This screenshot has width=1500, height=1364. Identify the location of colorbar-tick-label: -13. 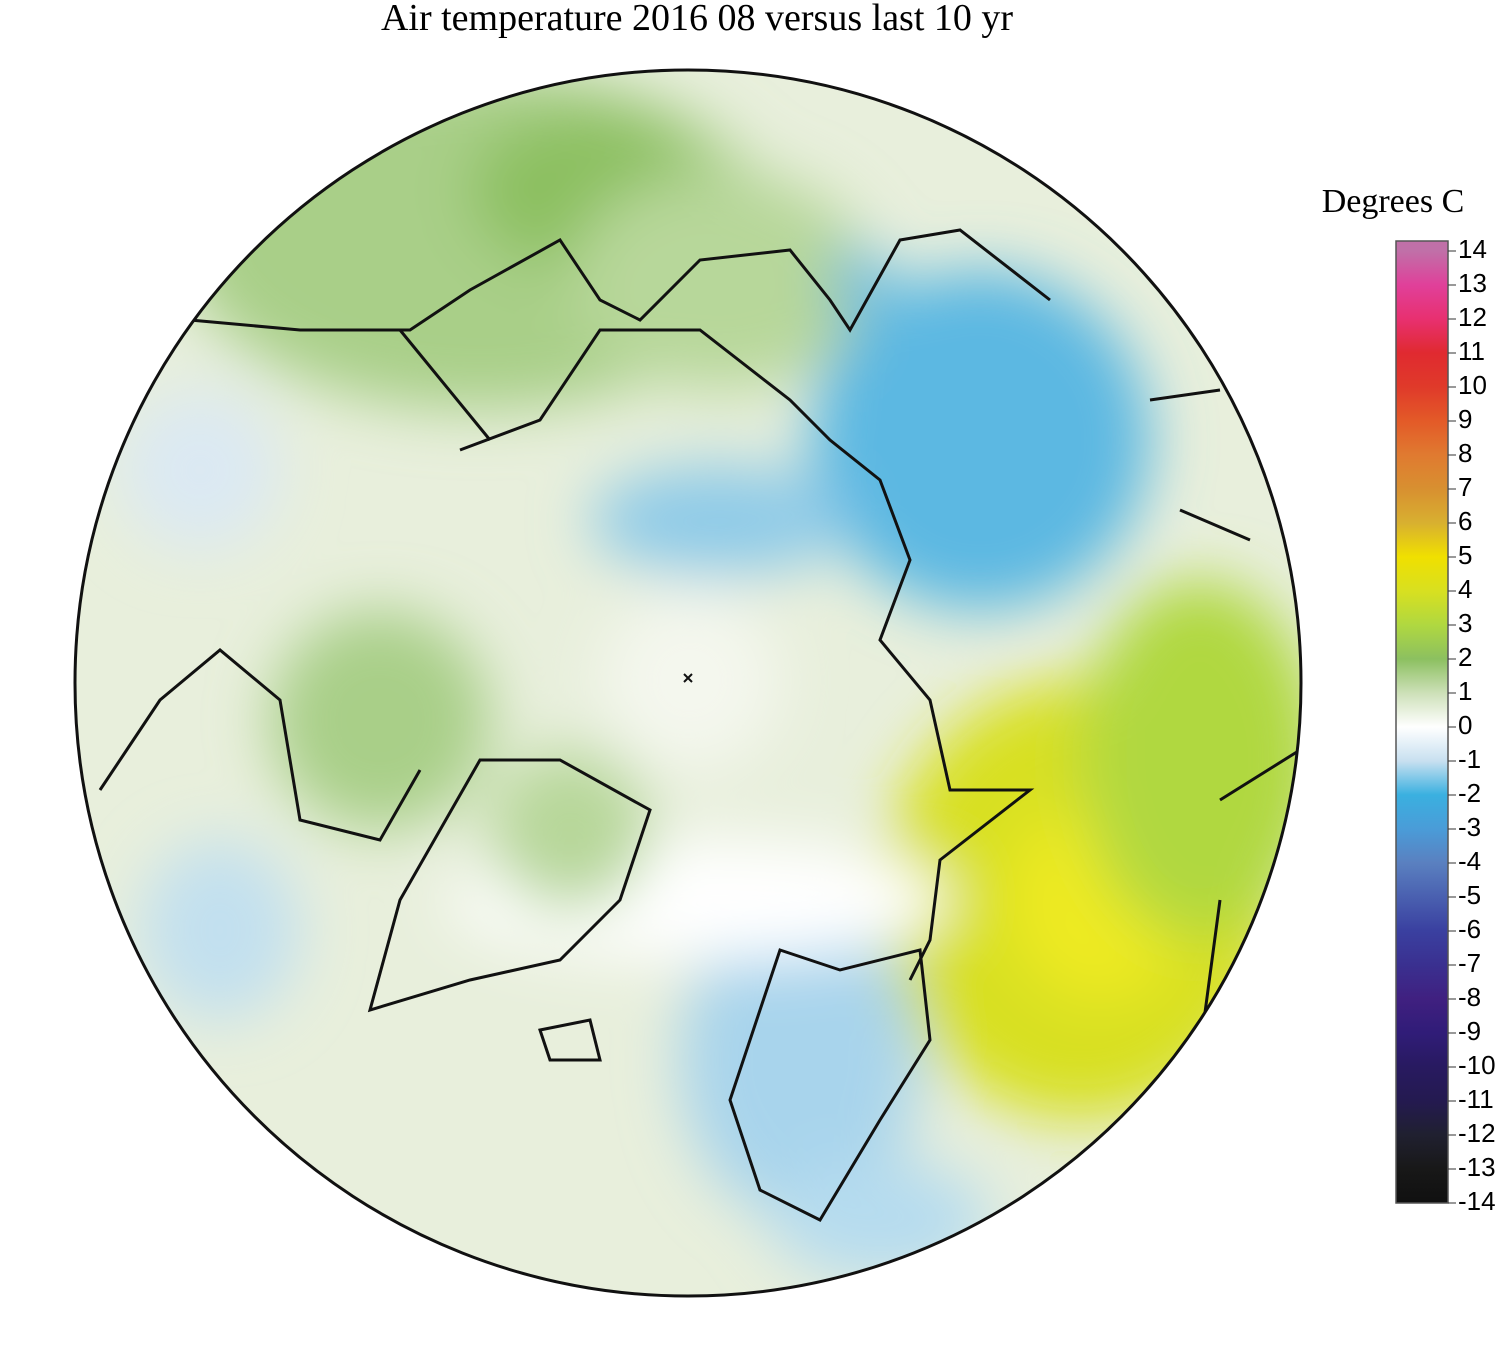
(1477, 1167).